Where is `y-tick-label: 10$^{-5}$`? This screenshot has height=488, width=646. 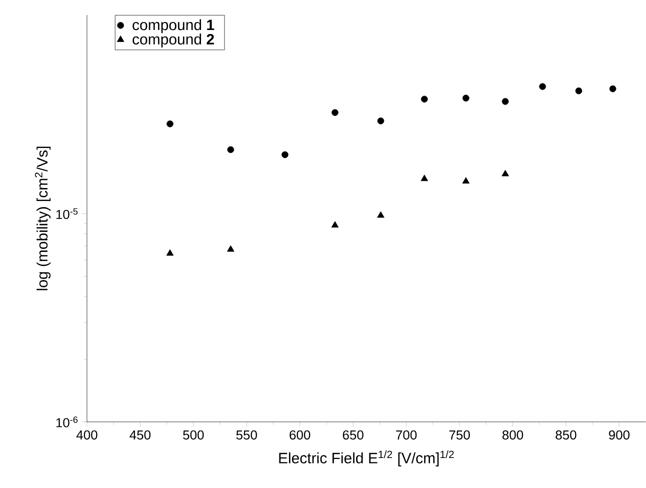 y-tick-label: 10$^{-5}$ is located at coordinates (67, 214).